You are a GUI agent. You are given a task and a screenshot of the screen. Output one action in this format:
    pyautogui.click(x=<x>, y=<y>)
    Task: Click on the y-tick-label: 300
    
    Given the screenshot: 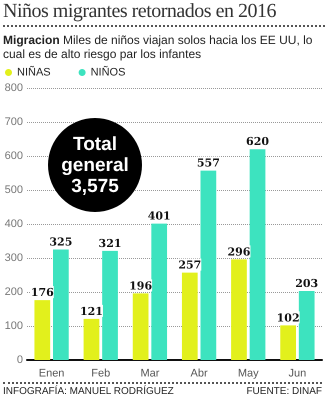 What is the action you would take?
    pyautogui.click(x=13, y=258)
    